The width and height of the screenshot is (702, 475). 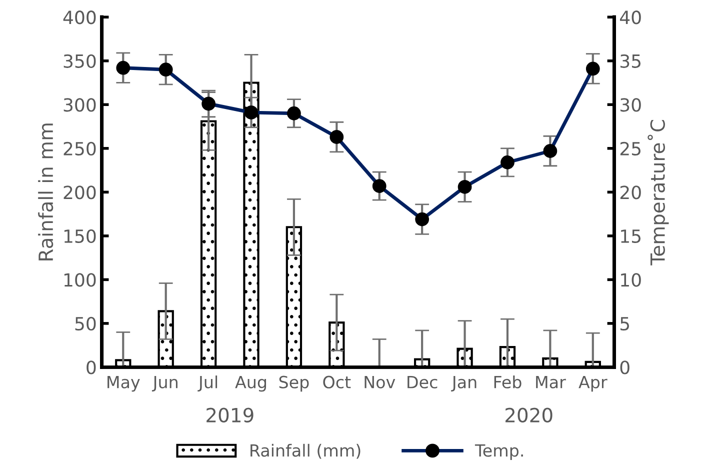 What do you see at coordinates (508, 382) in the screenshot?
I see `x-tick-label: Feb` at bounding box center [508, 382].